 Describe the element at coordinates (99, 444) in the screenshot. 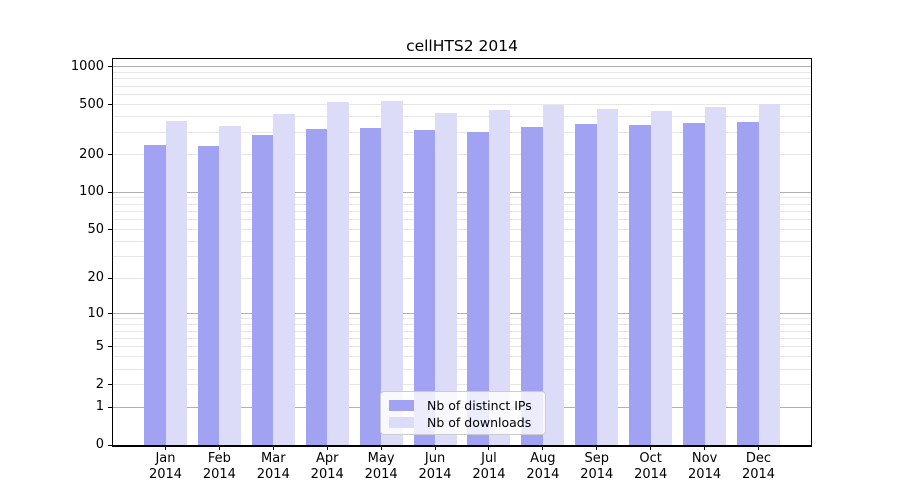

I see `y-tick-label: 0` at that location.